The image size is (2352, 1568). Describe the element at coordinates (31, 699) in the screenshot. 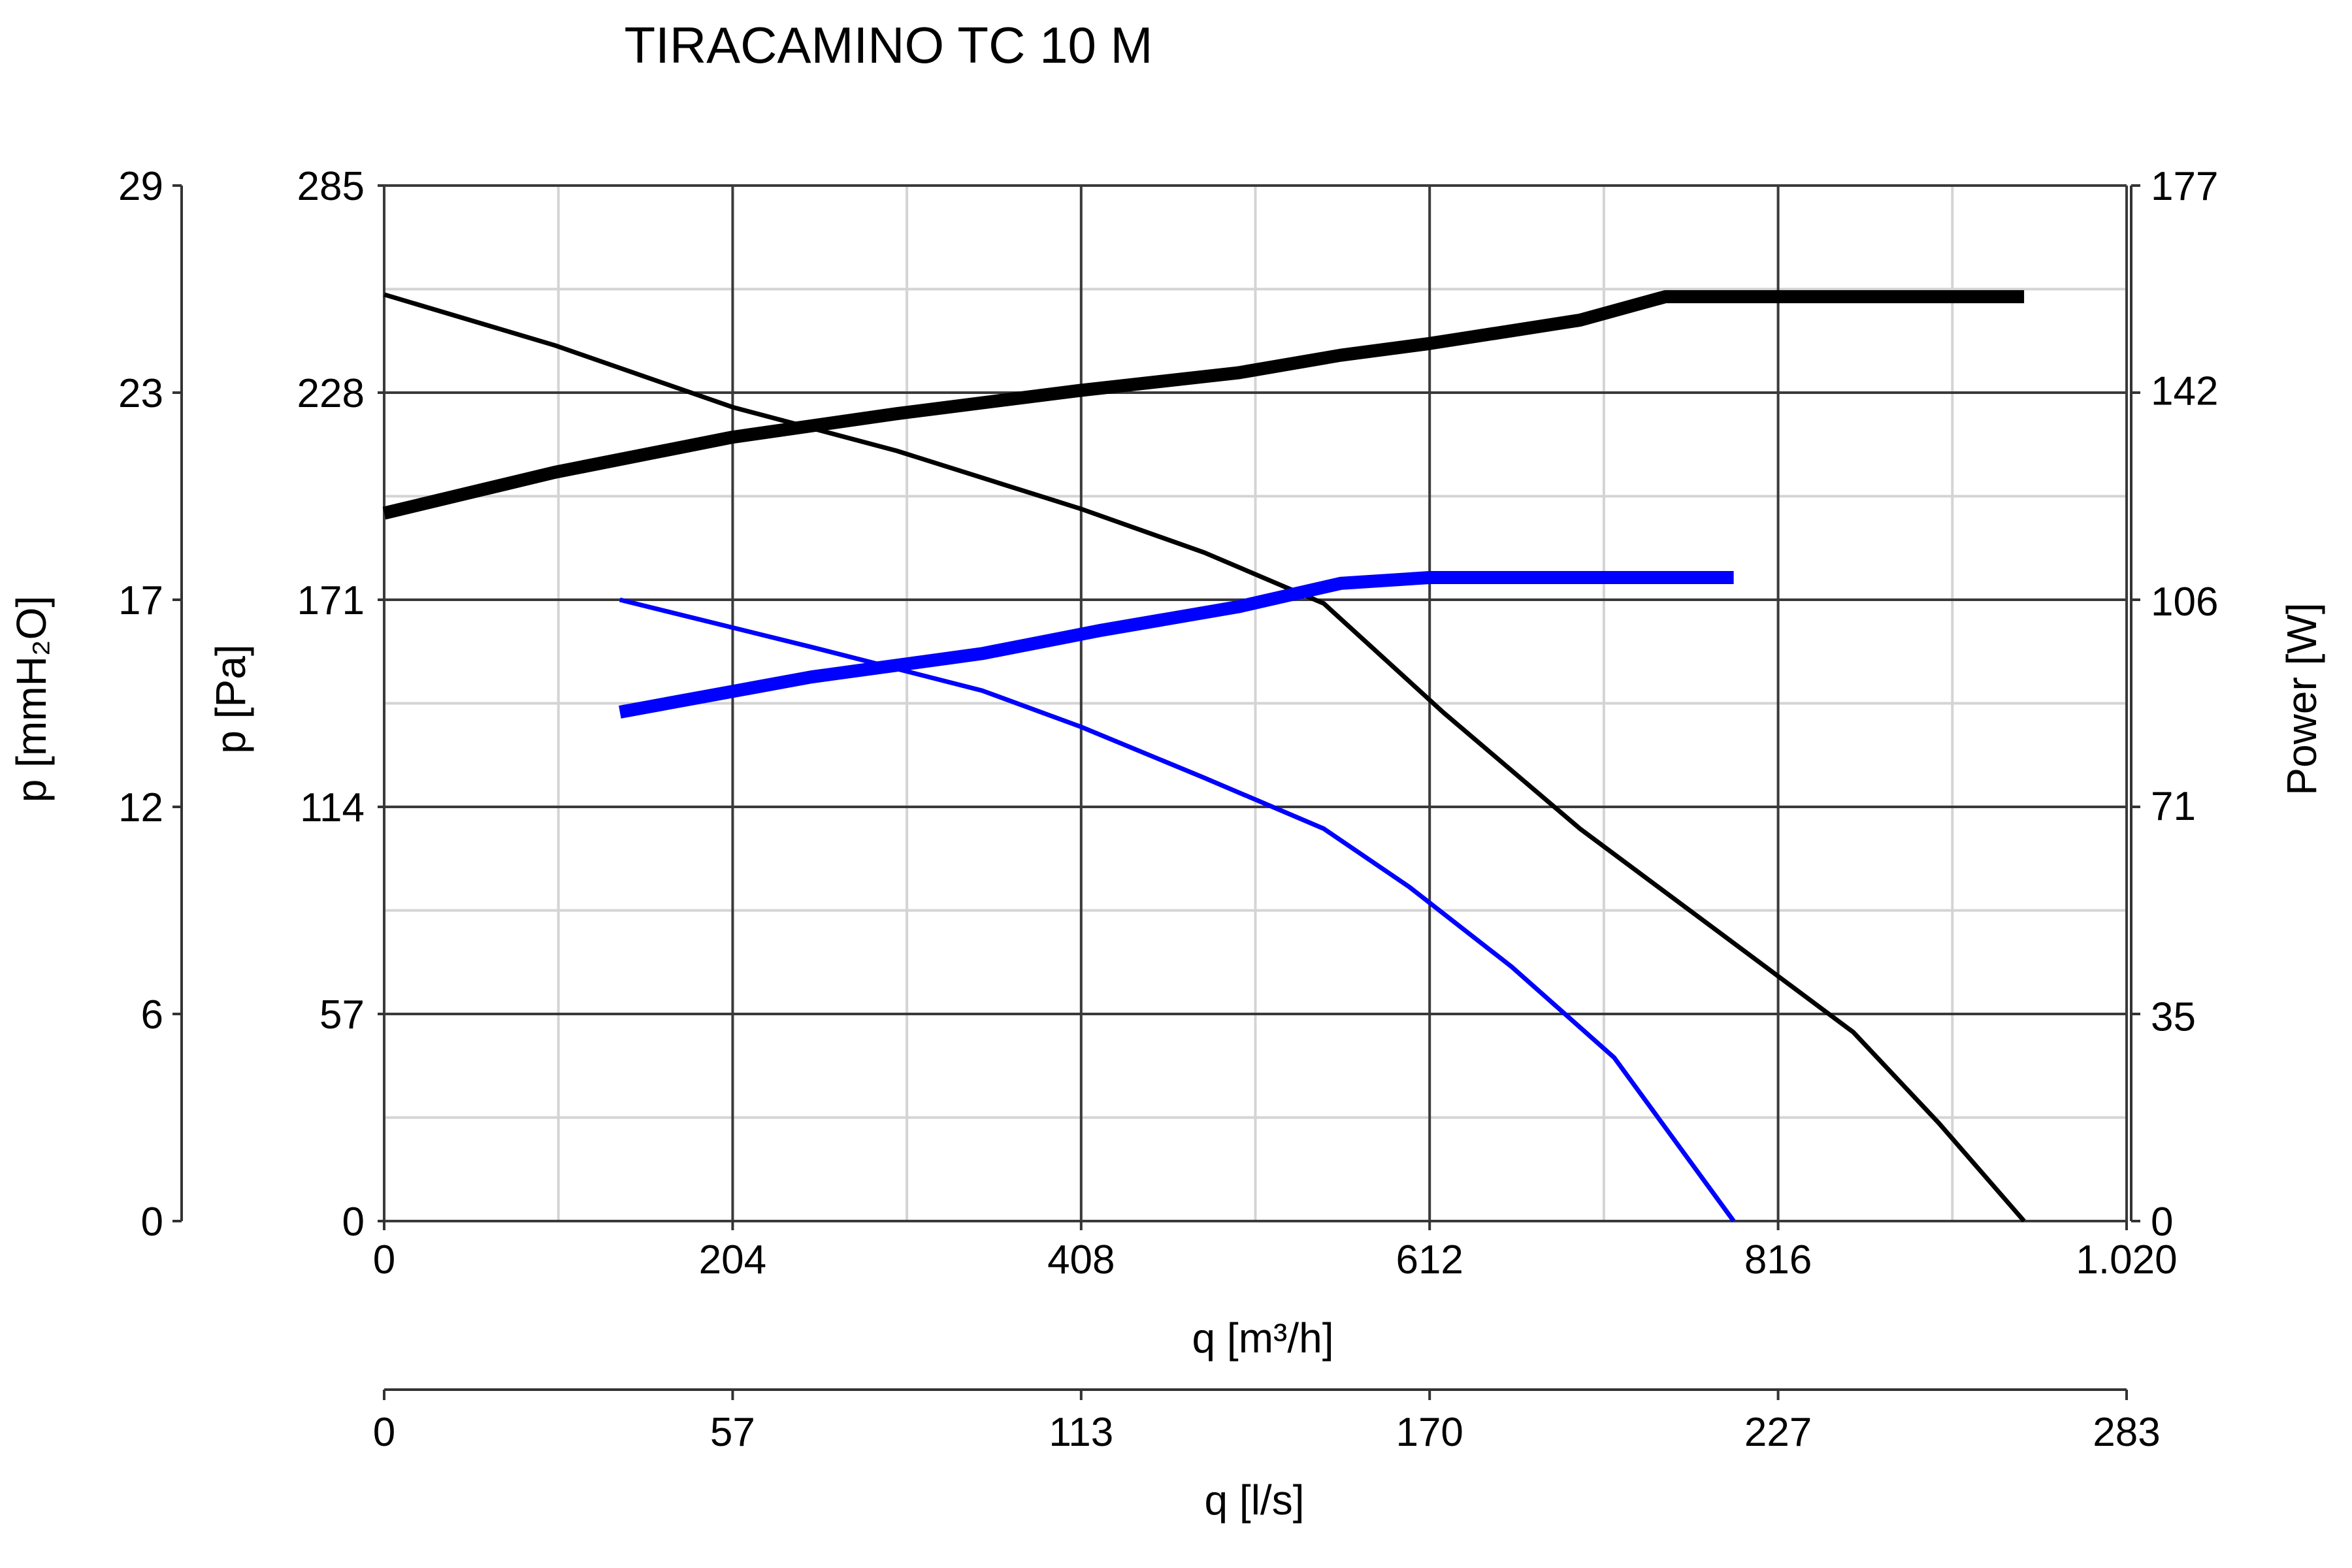

I see `y-axis-title-mmh2o: p [mmH₂O]` at that location.